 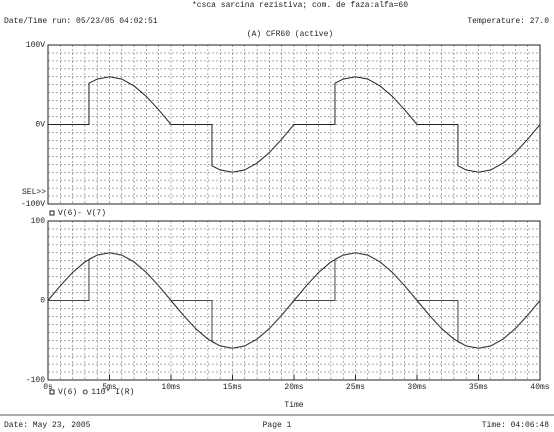 What do you see at coordinates (232, 387) in the screenshot?
I see `x-tick-label: 15ms` at bounding box center [232, 387].